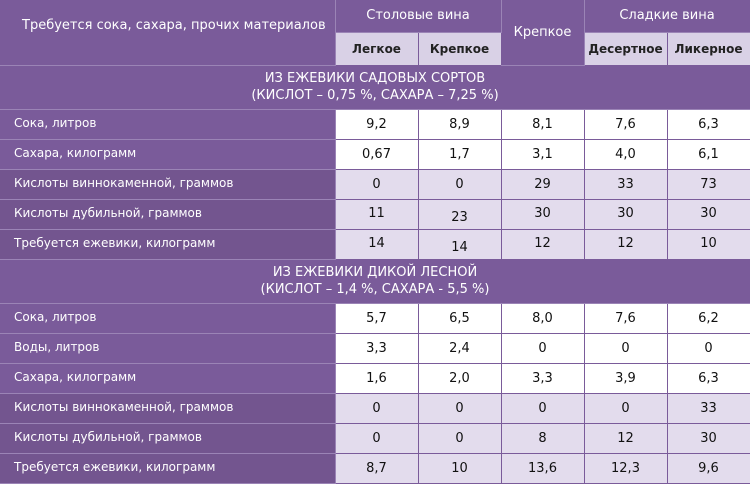 Image resolution: width=750 pixels, height=491 pixels. What do you see at coordinates (626, 49) in the screenshot?
I see `header-dessert: Десертное` at bounding box center [626, 49].